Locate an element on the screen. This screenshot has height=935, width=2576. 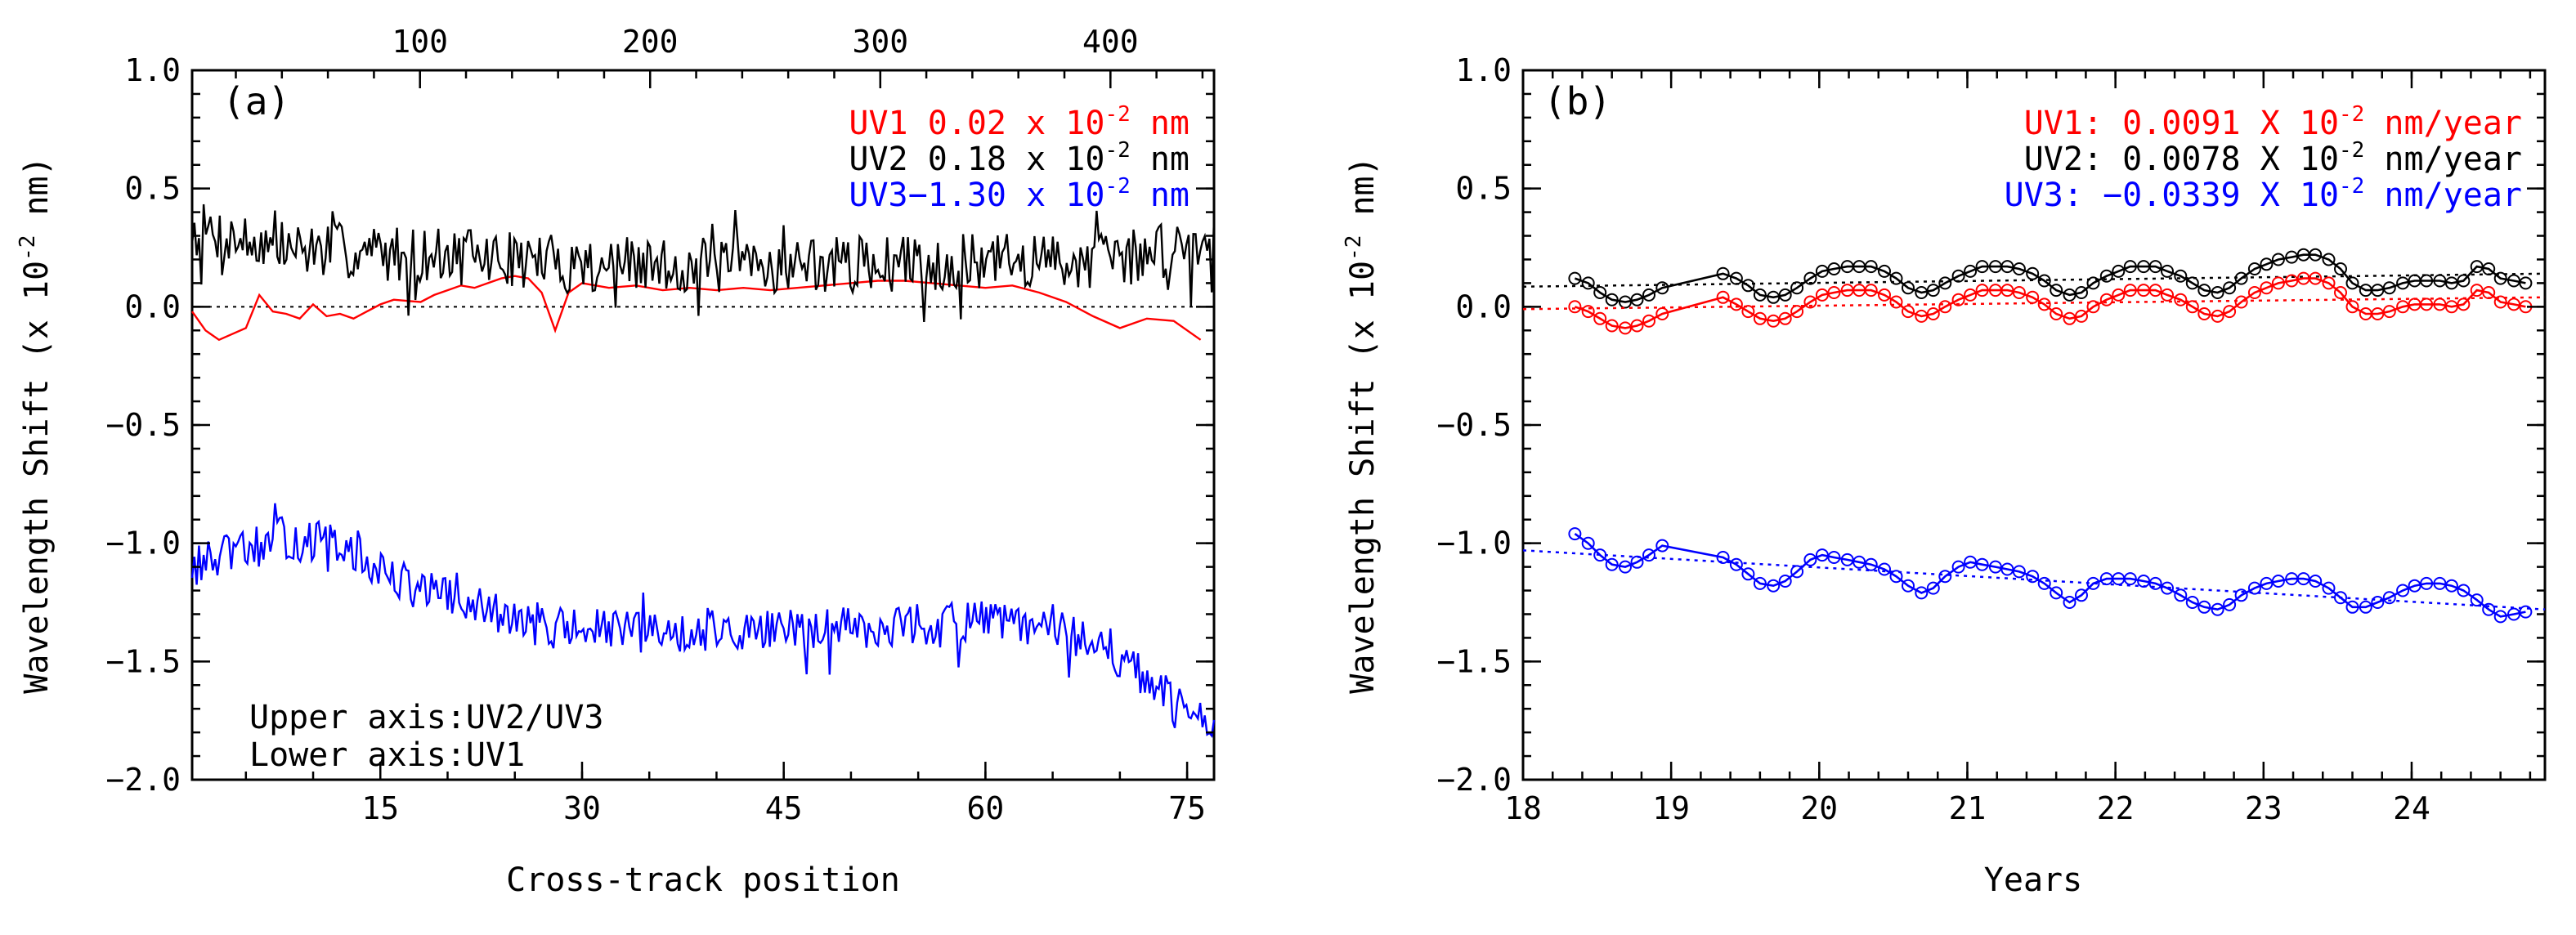
panel-a-xtick-top-label: 200 is located at coordinates (650, 42).